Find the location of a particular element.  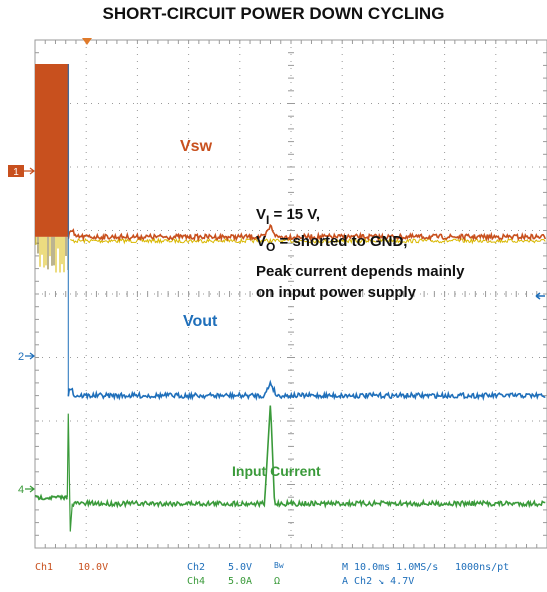

input-current-trace-label: Input Current is located at coordinates (276, 471).